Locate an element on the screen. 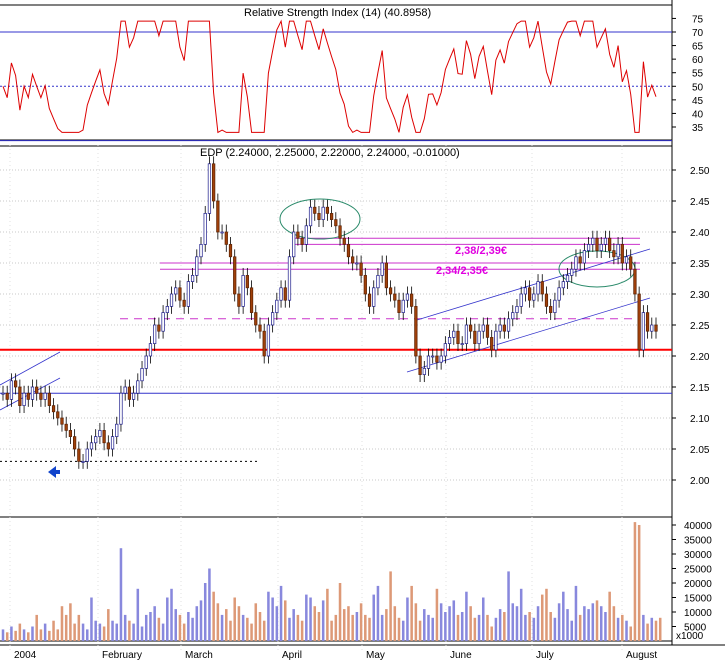 Image resolution: width=725 pixels, height=660 pixels. rsi-tick-label: 75 is located at coordinates (698, 19).